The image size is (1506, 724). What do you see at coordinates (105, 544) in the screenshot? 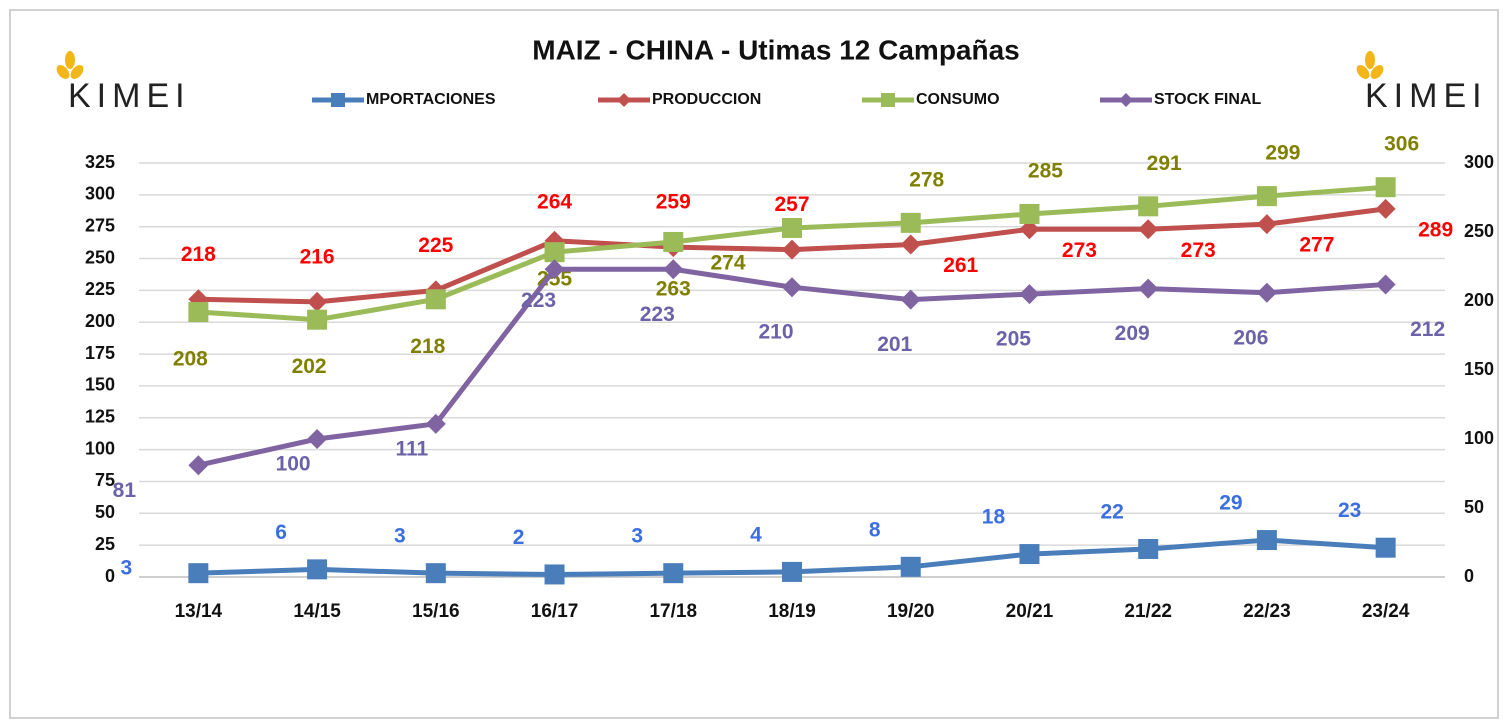
I see `y-tick-label: 25` at bounding box center [105, 544].